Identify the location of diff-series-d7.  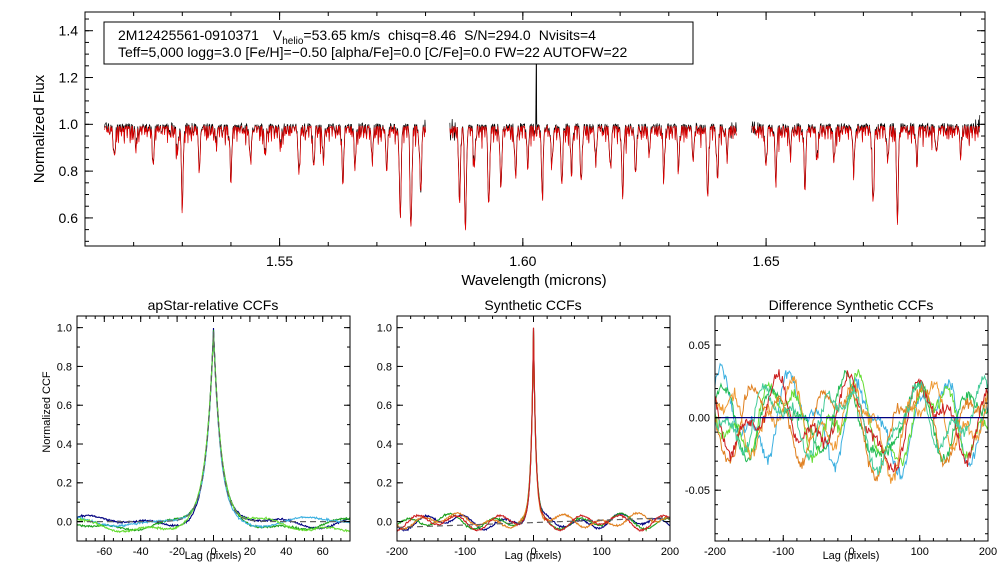
(851, 425).